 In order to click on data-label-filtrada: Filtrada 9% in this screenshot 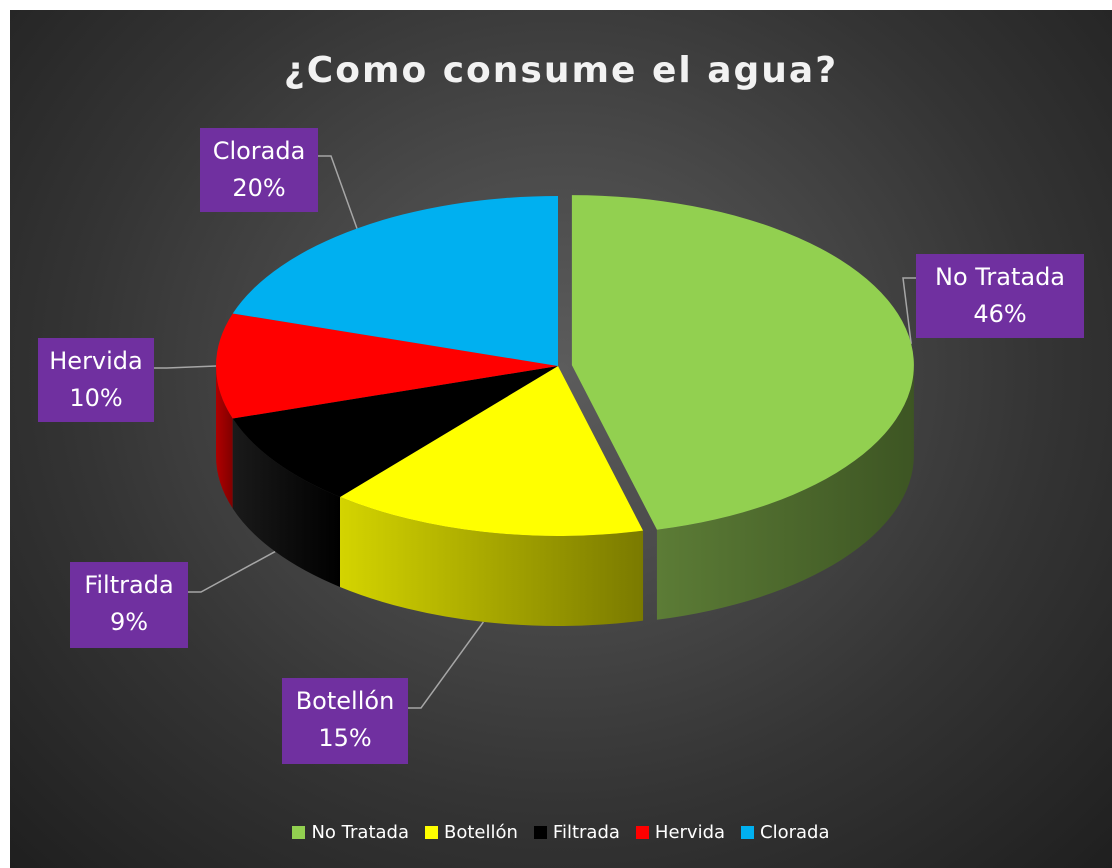, I will do `click(129, 605)`.